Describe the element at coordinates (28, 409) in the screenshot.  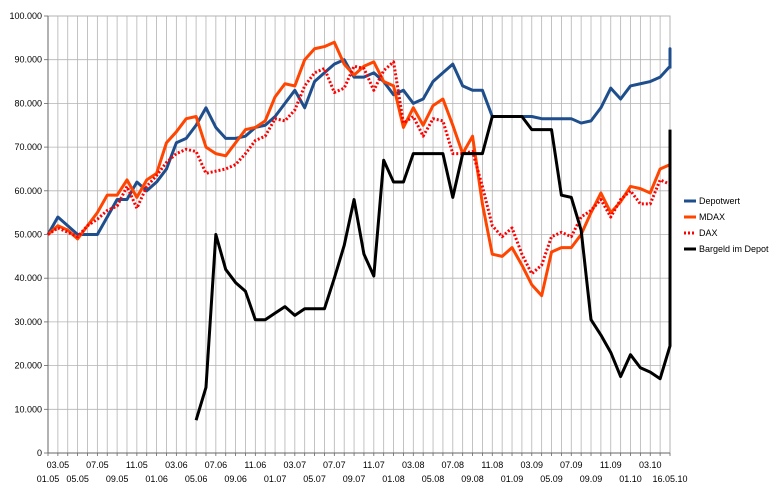
I see `y-tick-label: 10.000` at that location.